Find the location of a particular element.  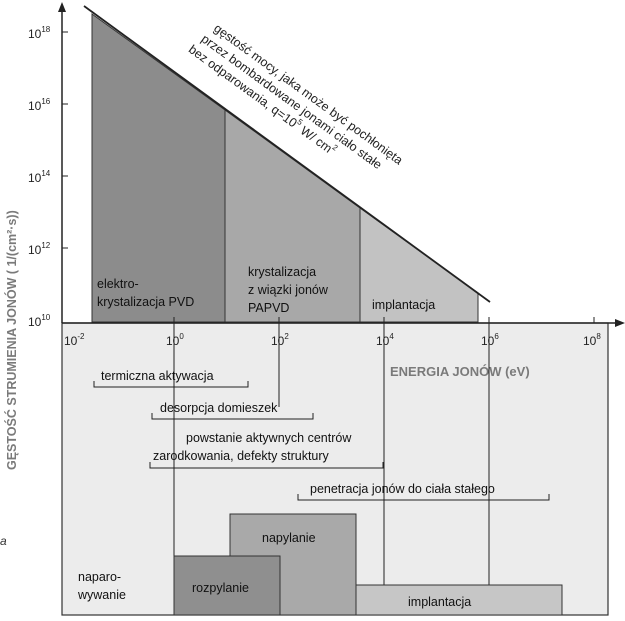

region-papvd-label-3: PAPVD is located at coordinates (268, 308).